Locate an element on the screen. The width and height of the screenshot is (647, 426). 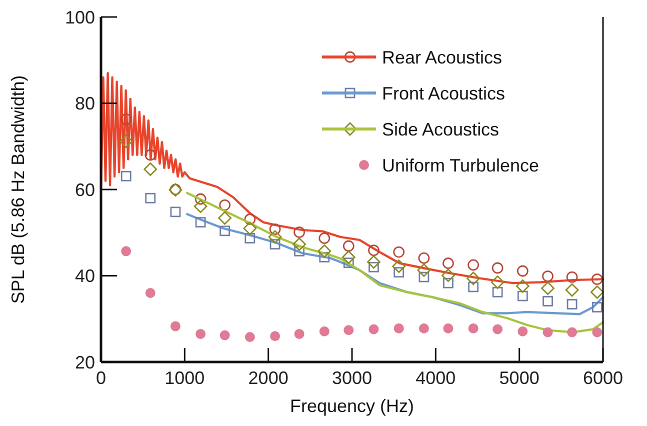
y-tick-label: 20 is located at coordinates (84, 362).